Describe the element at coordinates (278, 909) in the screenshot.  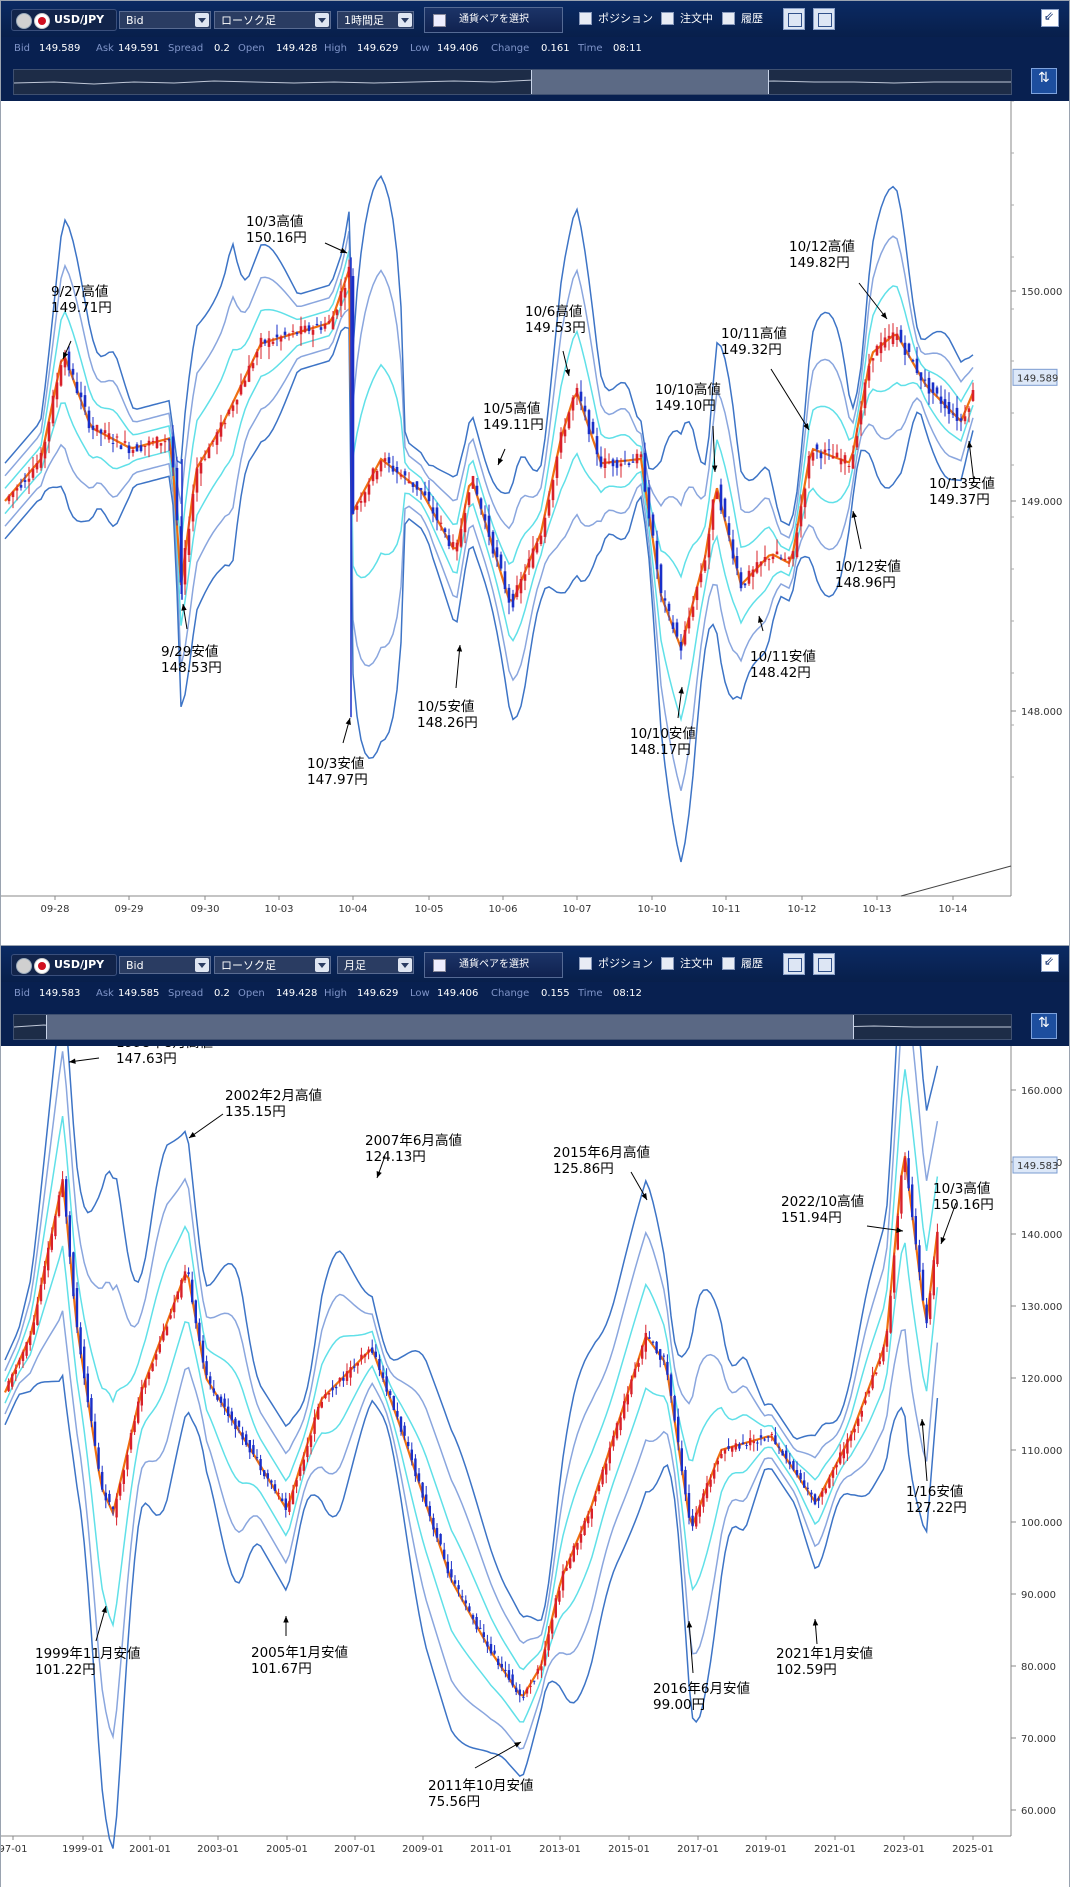
I see `x-tick-label: 10-03` at that location.